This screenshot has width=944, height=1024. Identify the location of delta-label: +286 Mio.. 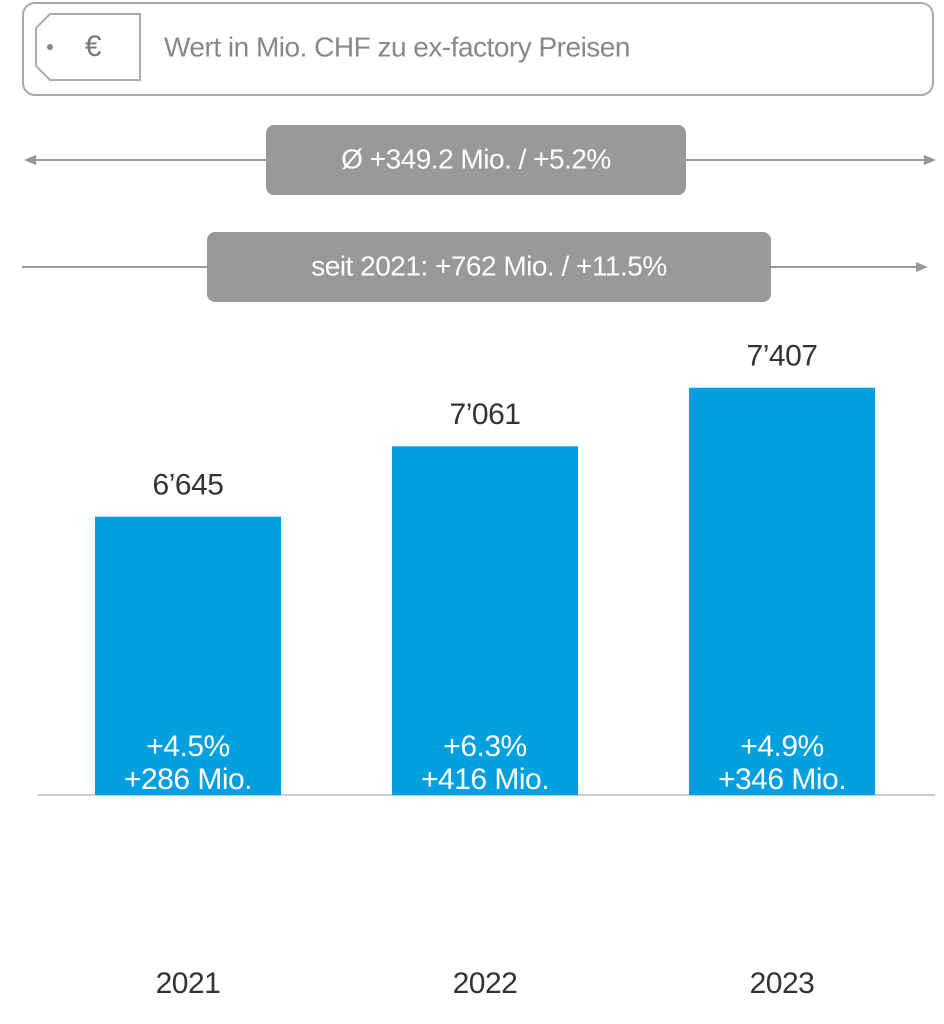
(188, 779).